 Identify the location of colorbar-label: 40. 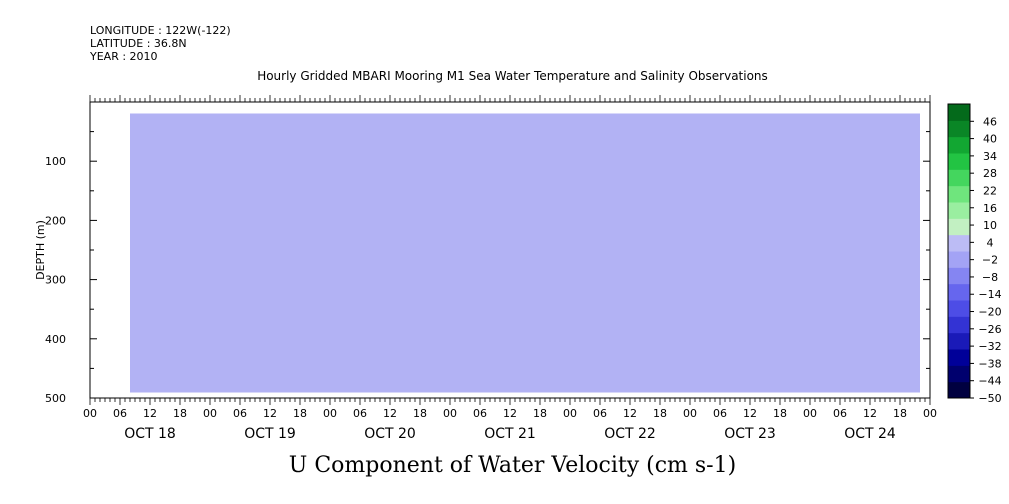
(990, 139).